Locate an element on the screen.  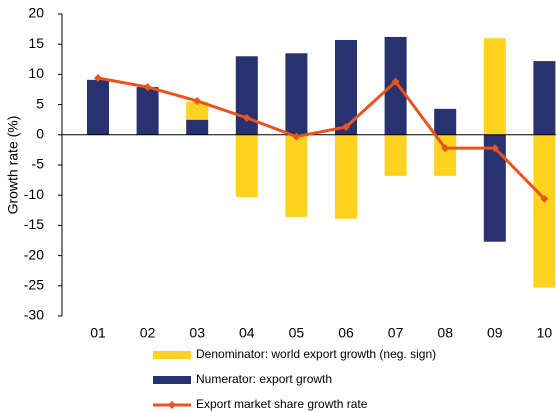
y-tick-label: -5 is located at coordinates (38, 164).